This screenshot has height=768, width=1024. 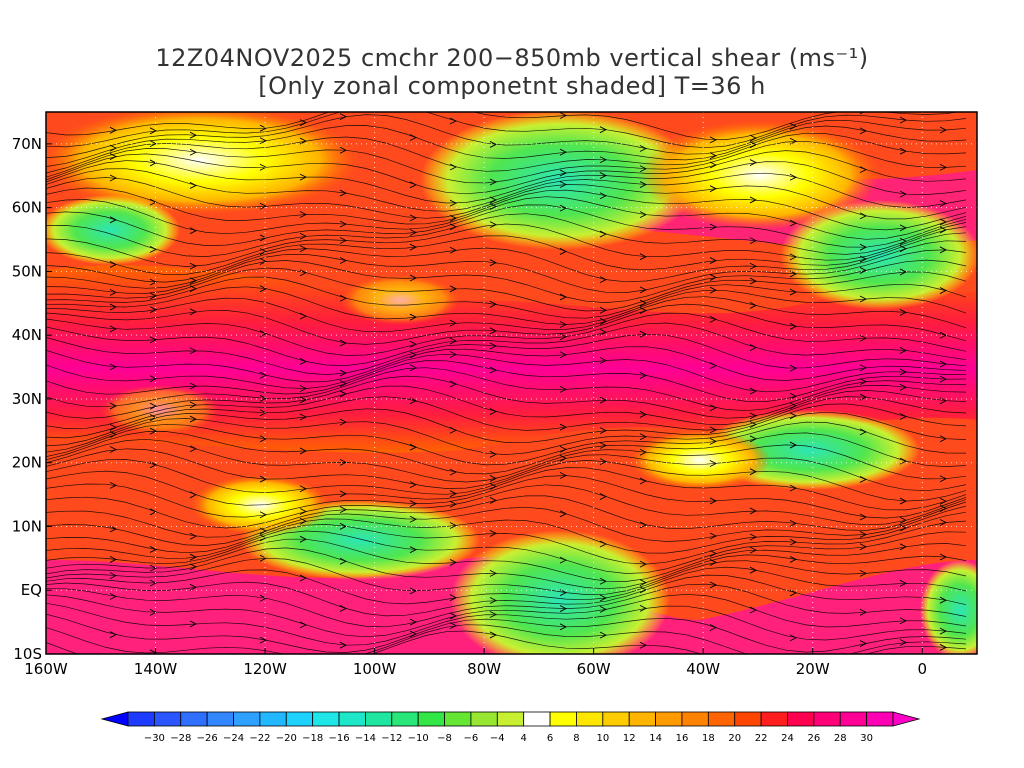 I want to click on colorbar-label: 20, so click(x=734, y=738).